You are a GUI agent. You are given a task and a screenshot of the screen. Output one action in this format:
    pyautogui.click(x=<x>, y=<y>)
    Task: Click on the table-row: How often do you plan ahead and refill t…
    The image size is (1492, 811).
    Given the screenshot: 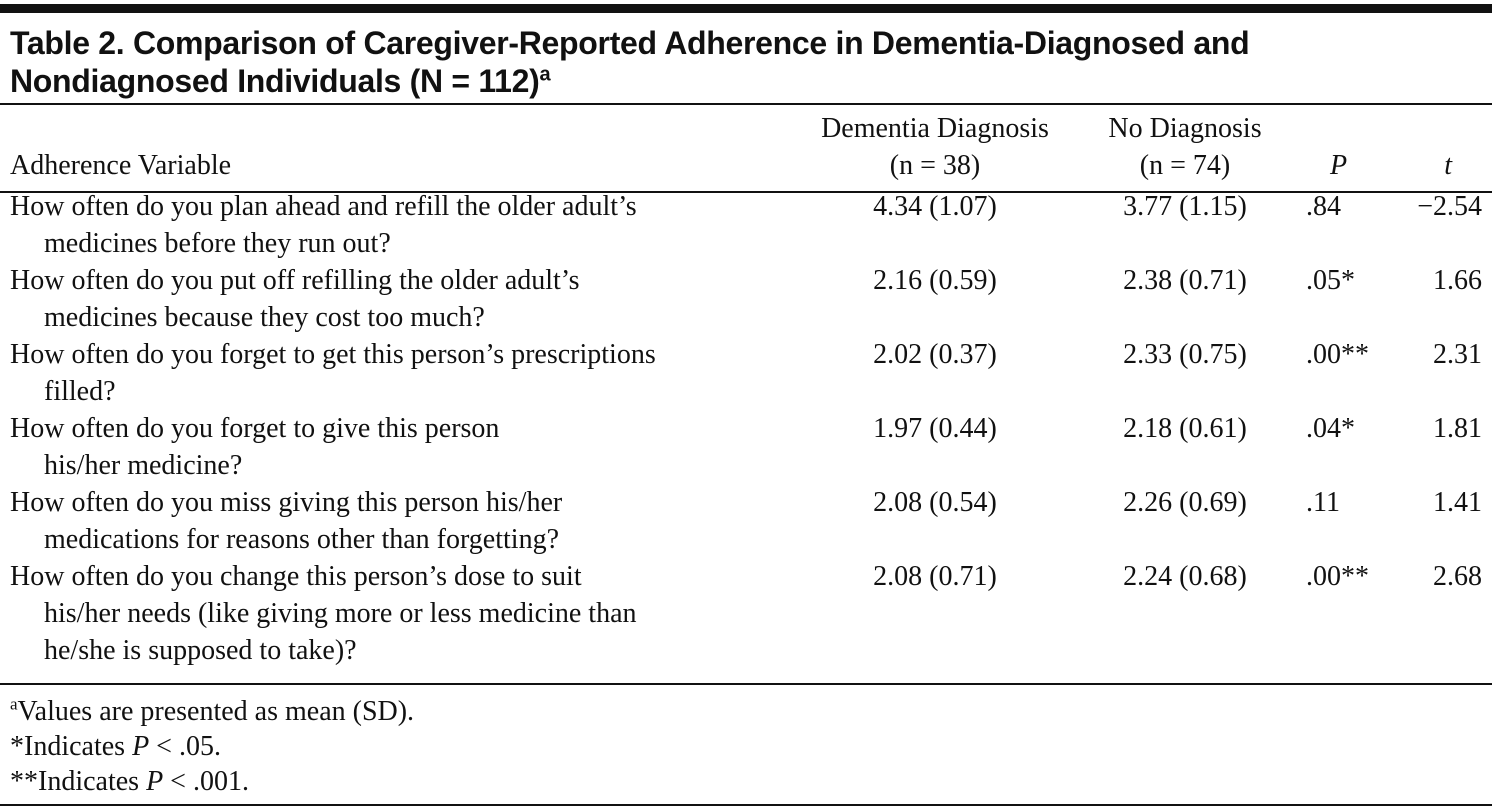 What is the action you would take?
    pyautogui.click(x=746, y=225)
    